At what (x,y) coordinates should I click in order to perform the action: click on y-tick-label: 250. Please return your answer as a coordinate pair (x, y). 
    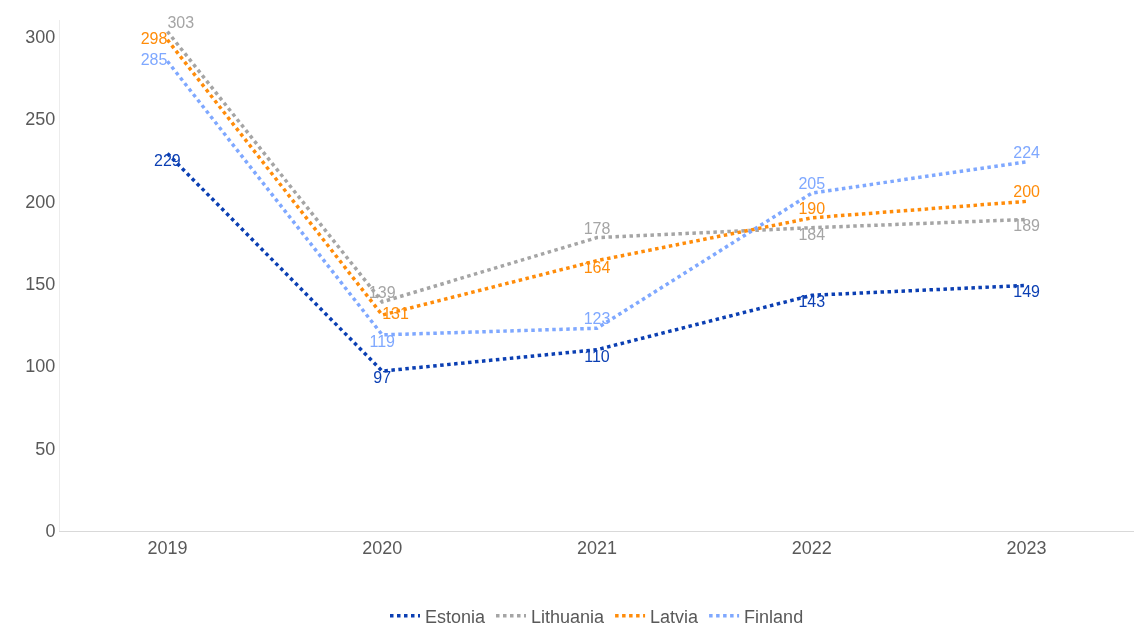
    Looking at the image, I should click on (40, 119).